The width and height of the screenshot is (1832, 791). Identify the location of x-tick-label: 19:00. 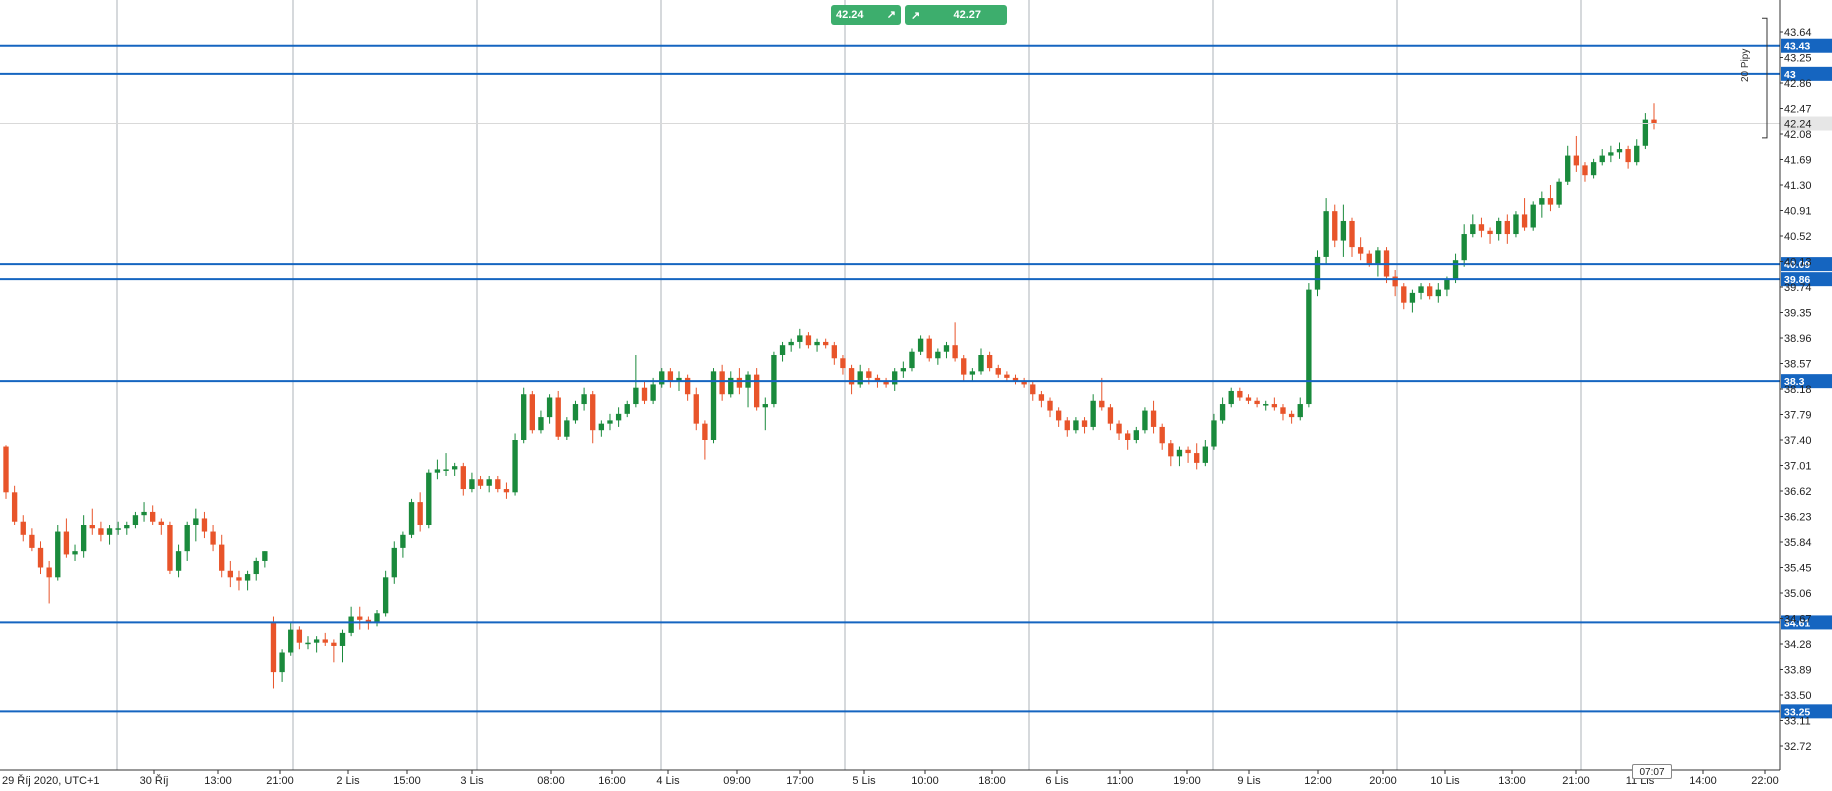
(1187, 781).